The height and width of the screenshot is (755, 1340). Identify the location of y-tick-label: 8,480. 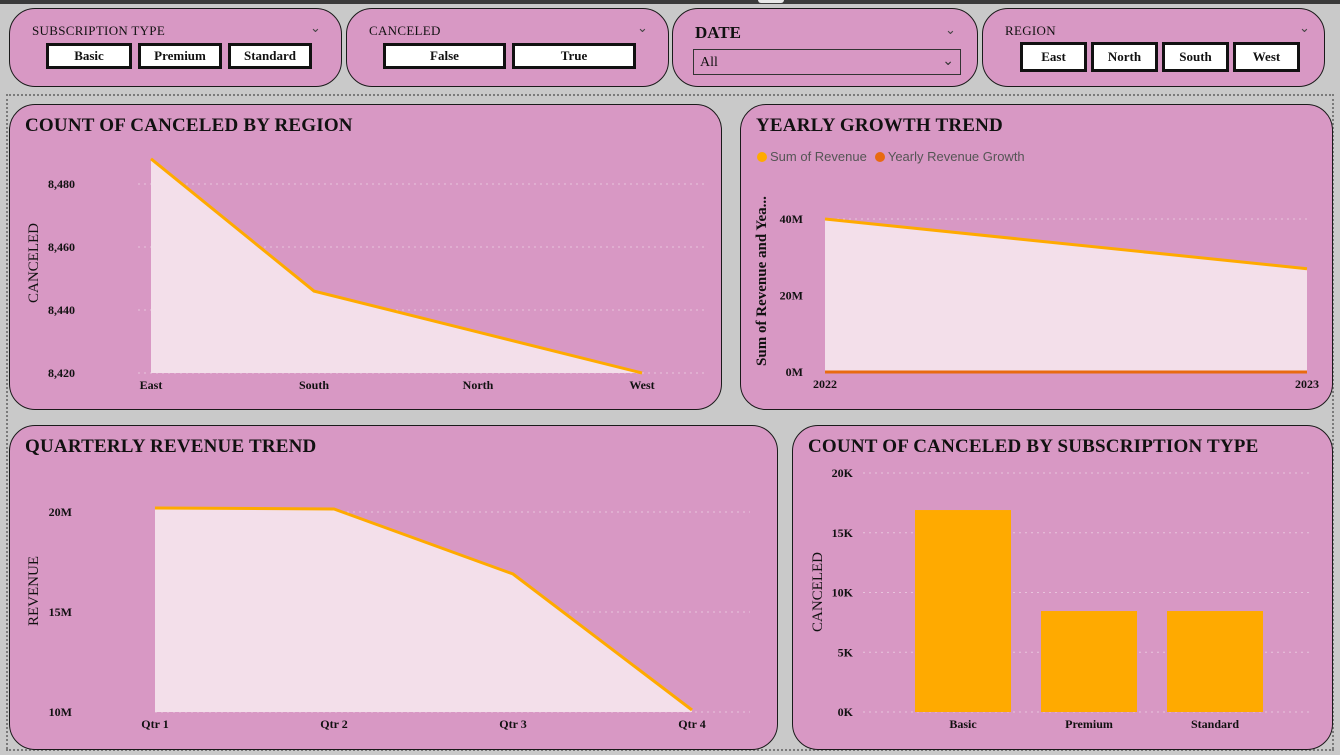
(61, 184).